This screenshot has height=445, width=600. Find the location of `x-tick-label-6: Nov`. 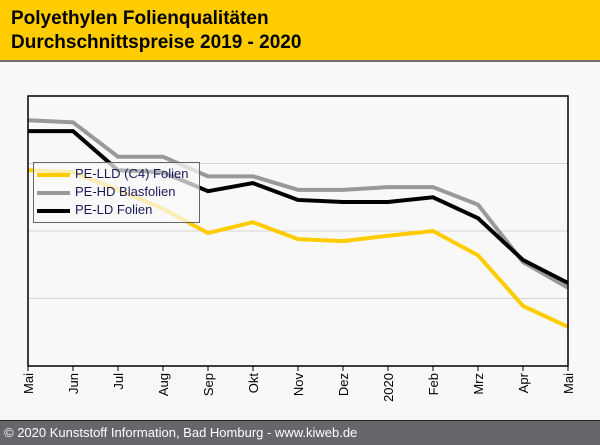

x-tick-label-6: Nov is located at coordinates (298, 385).